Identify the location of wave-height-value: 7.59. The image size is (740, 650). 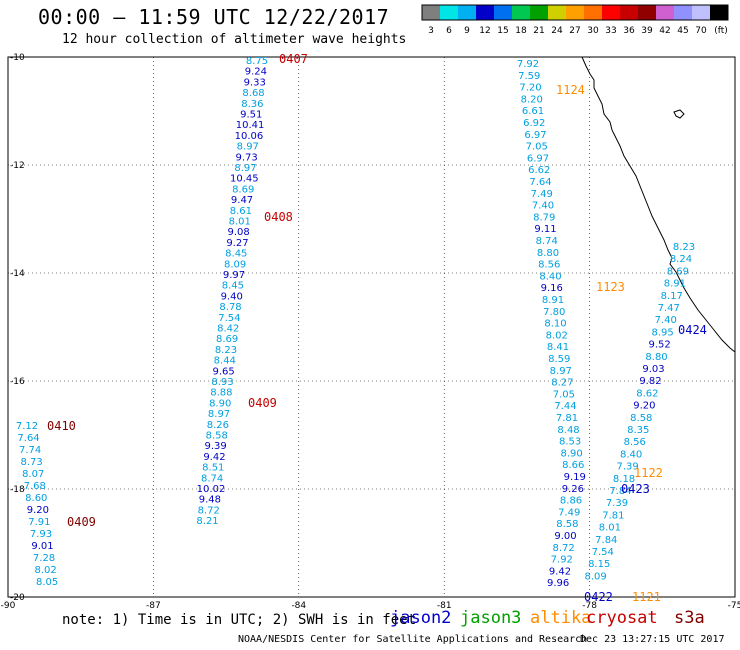
(529, 76).